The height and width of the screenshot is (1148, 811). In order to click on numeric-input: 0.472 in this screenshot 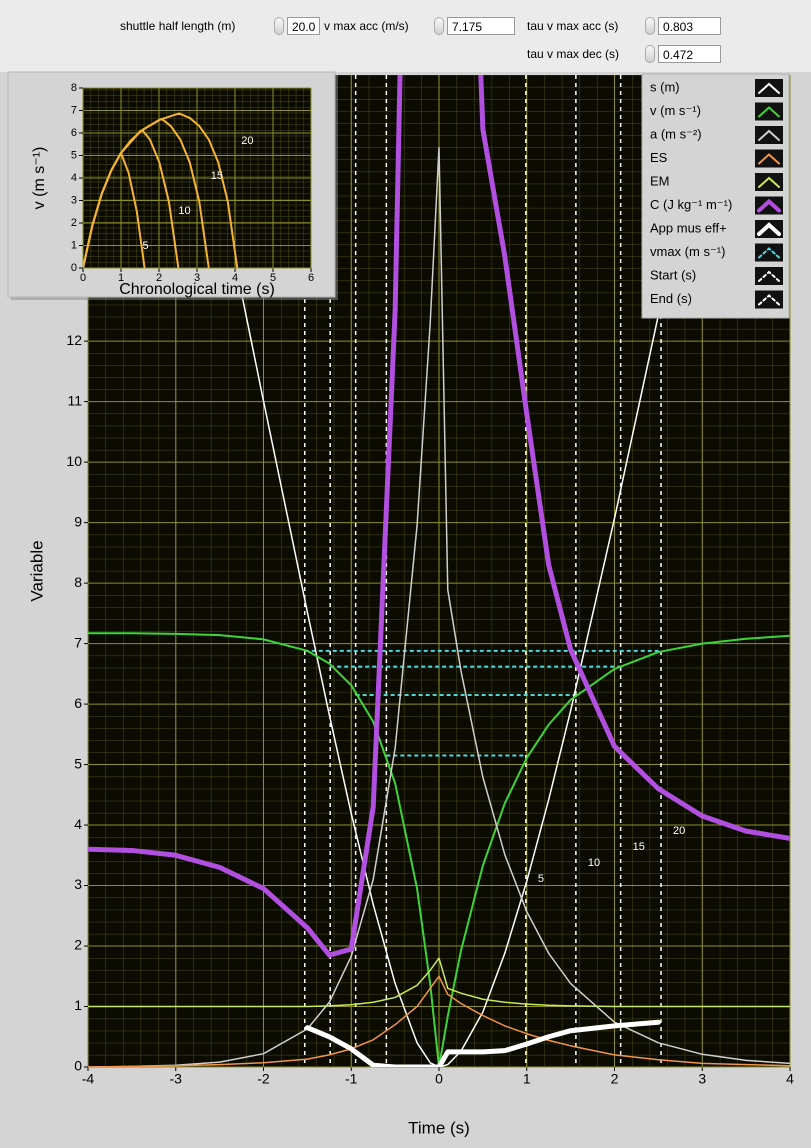, I will do `click(689, 54)`.